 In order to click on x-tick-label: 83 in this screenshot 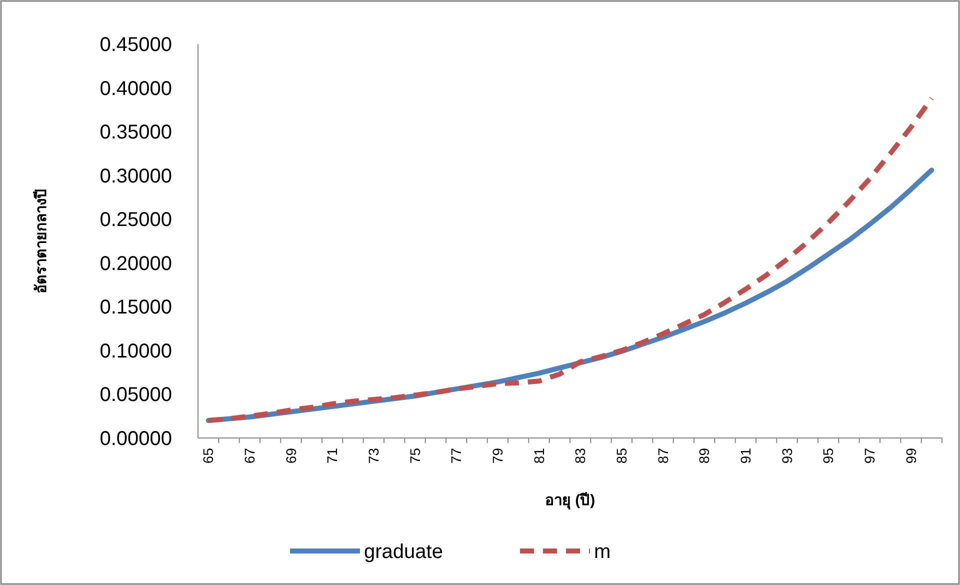, I will do `click(580, 456)`.